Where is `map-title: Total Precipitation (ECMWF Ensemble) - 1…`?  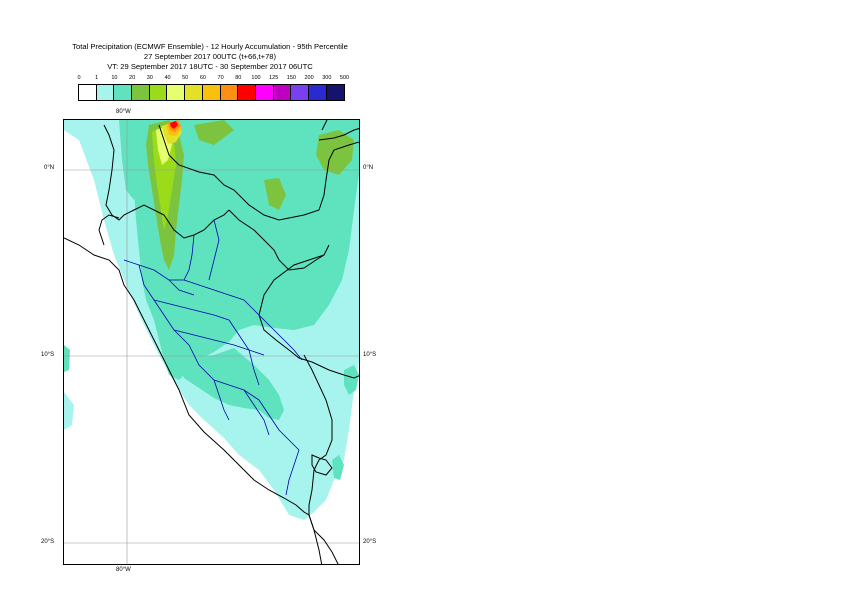 map-title: Total Precipitation (ECMWF Ensemble) - 1… is located at coordinates (210, 57).